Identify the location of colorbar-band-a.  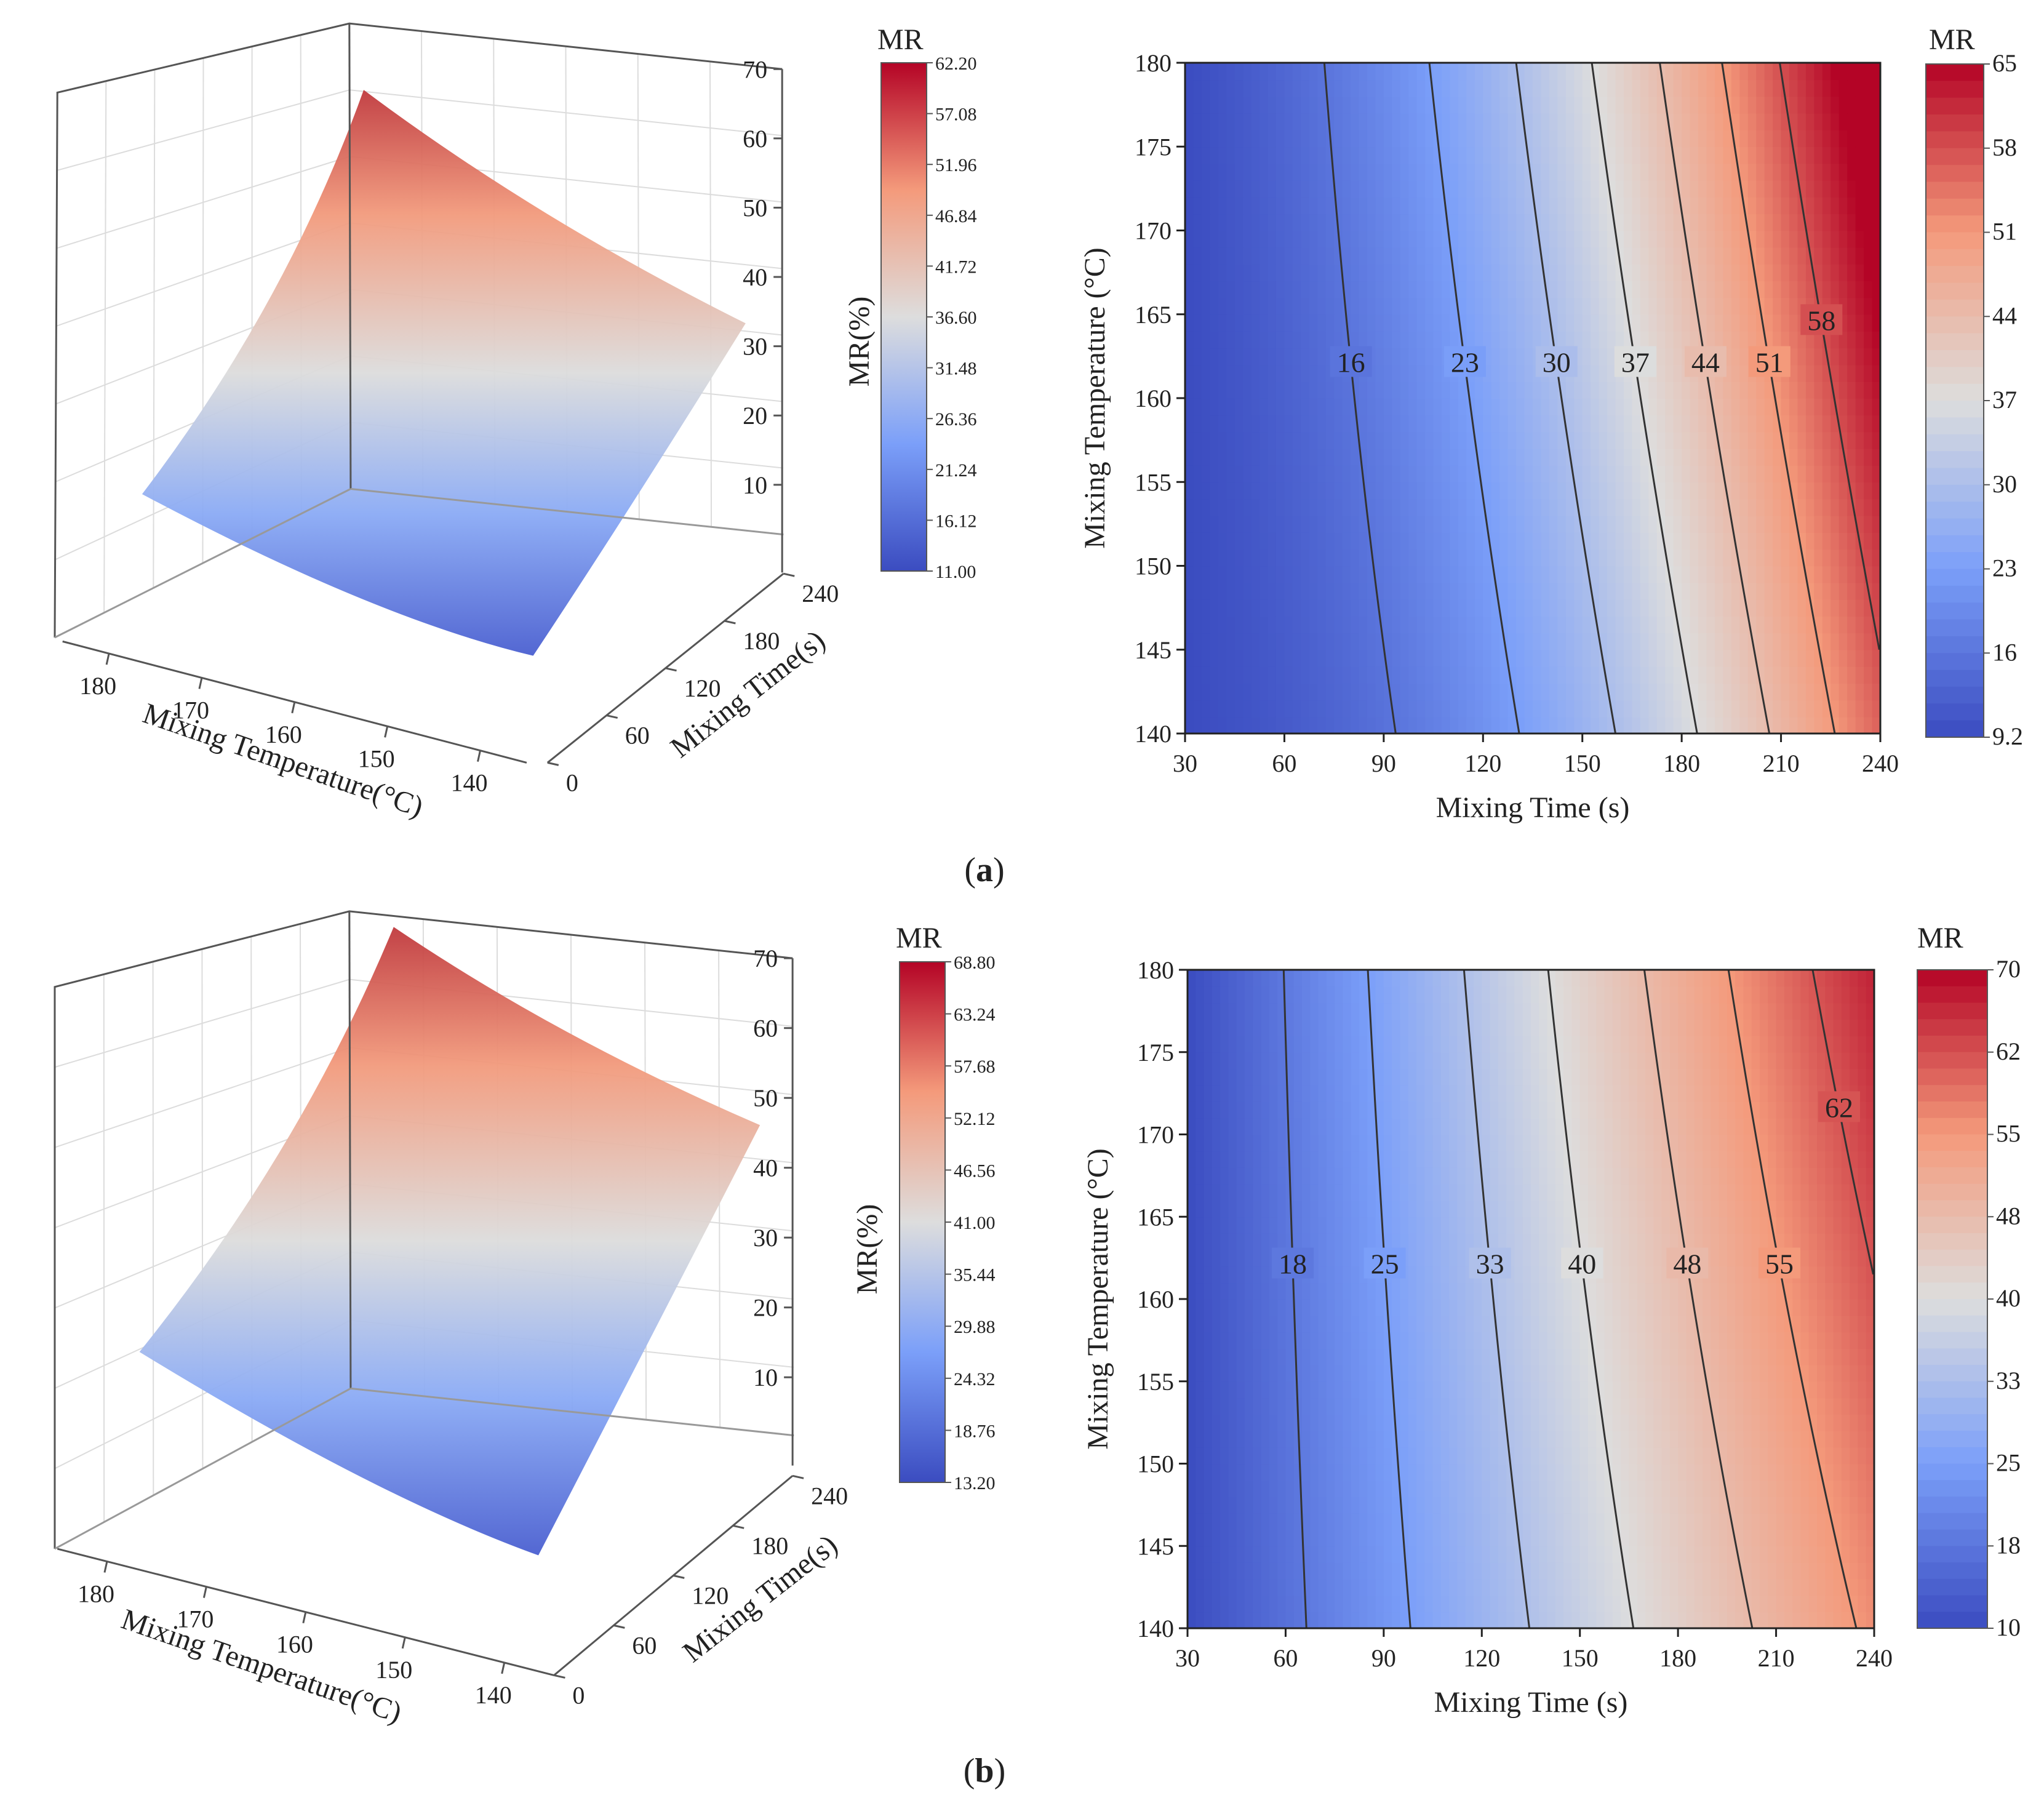
(1955, 577).